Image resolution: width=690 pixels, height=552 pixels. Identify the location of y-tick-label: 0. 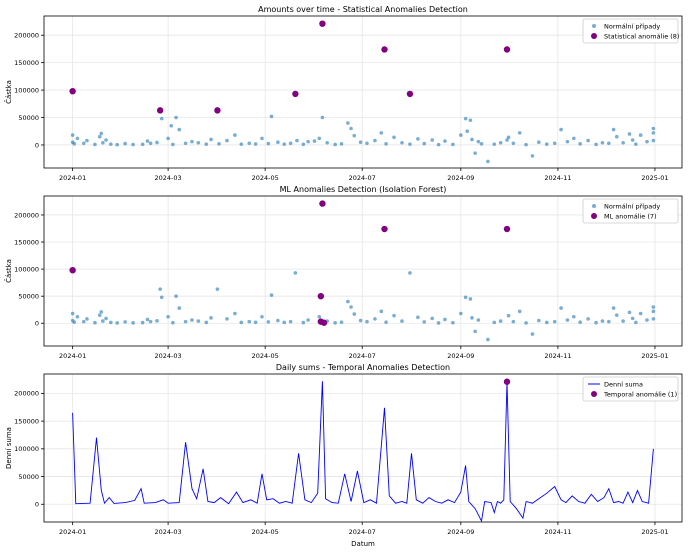
(37, 505).